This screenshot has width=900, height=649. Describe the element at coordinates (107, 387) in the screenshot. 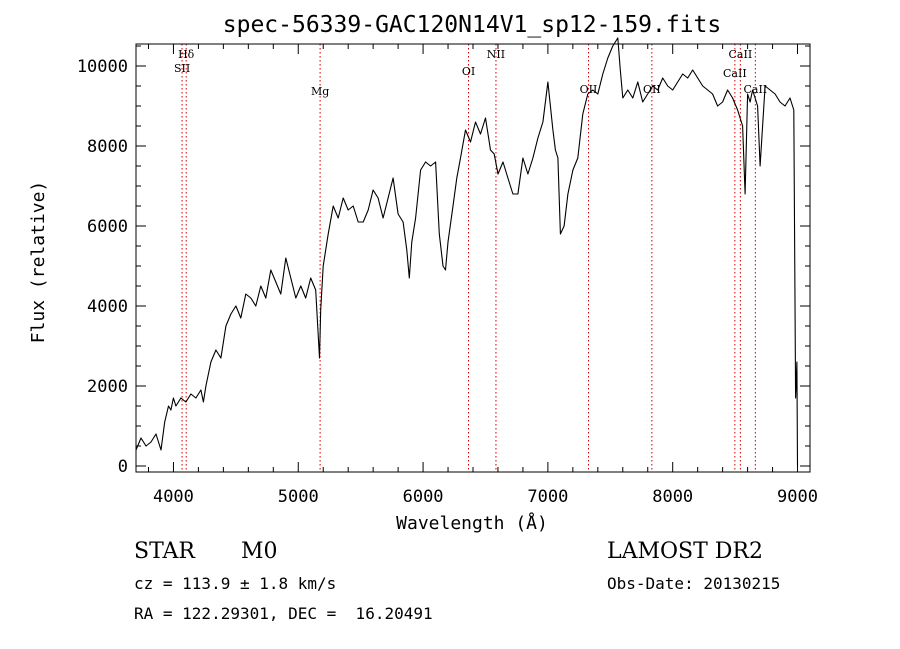

I see `y-tick-label-1: 2000` at that location.